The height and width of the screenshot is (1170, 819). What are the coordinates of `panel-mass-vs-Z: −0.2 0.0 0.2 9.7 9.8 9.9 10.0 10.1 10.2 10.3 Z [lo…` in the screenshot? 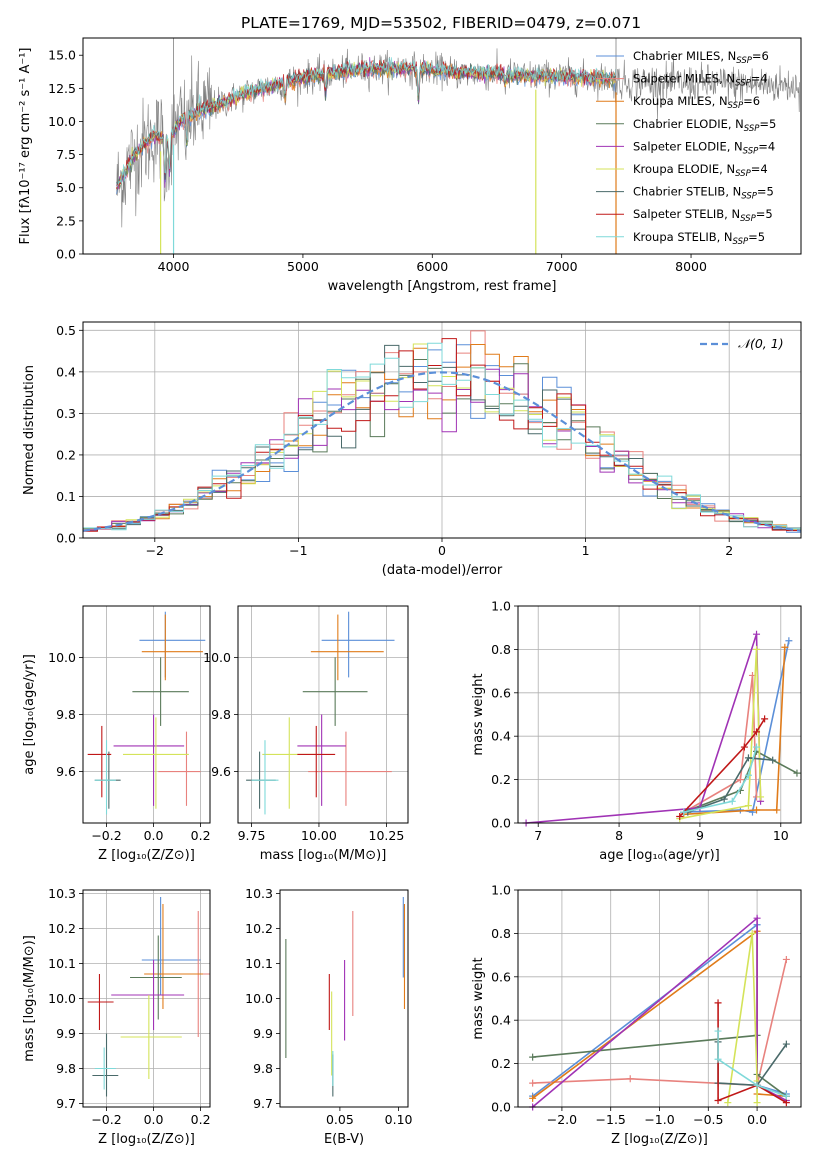 It's located at (116, 1016).